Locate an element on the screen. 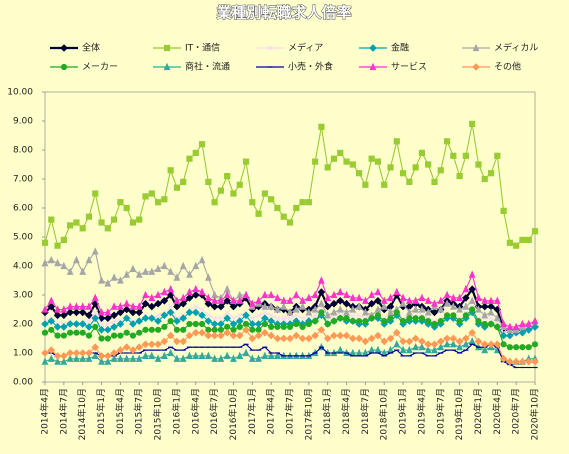 Image resolution: width=569 pixels, height=454 pixels. legend-label: 全体 is located at coordinates (91, 48).